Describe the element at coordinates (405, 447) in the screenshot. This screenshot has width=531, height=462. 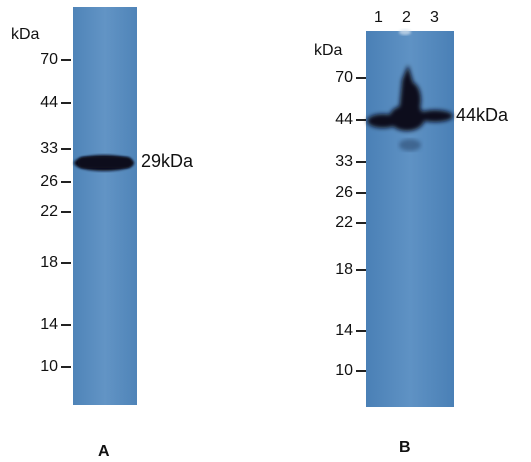
I see `panel-b-letter: B` at that location.